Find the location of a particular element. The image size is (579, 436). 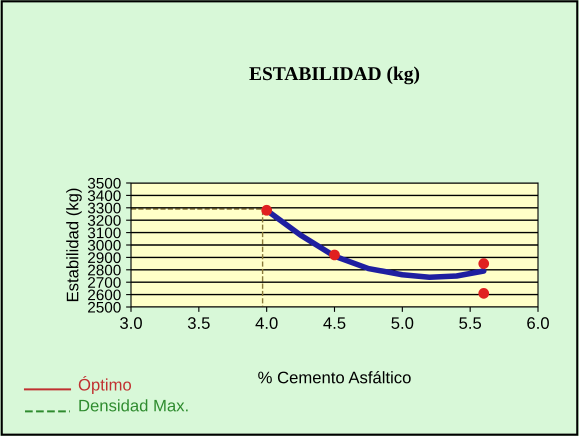

y-tick-label: 2900 is located at coordinates (104, 258).